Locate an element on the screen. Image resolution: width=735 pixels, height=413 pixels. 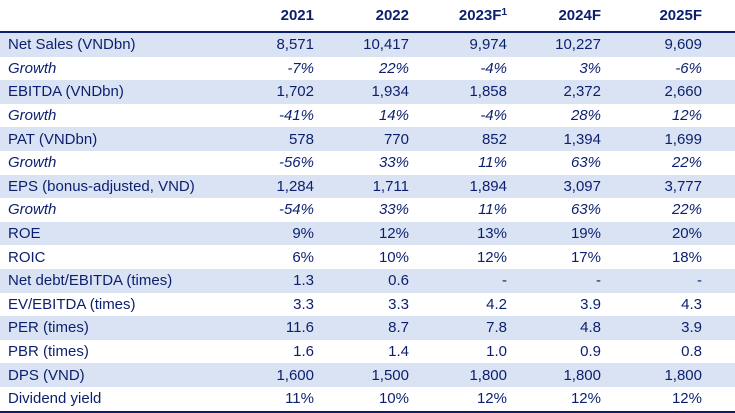
row-value-2021: 3.3 is located at coordinates (303, 304).